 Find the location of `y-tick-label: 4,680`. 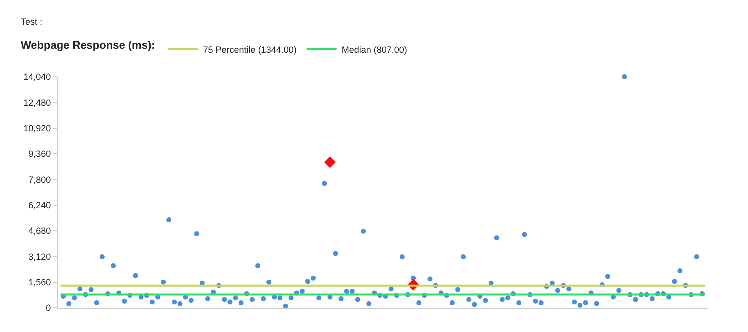

y-tick-label: 4,680 is located at coordinates (40, 231).